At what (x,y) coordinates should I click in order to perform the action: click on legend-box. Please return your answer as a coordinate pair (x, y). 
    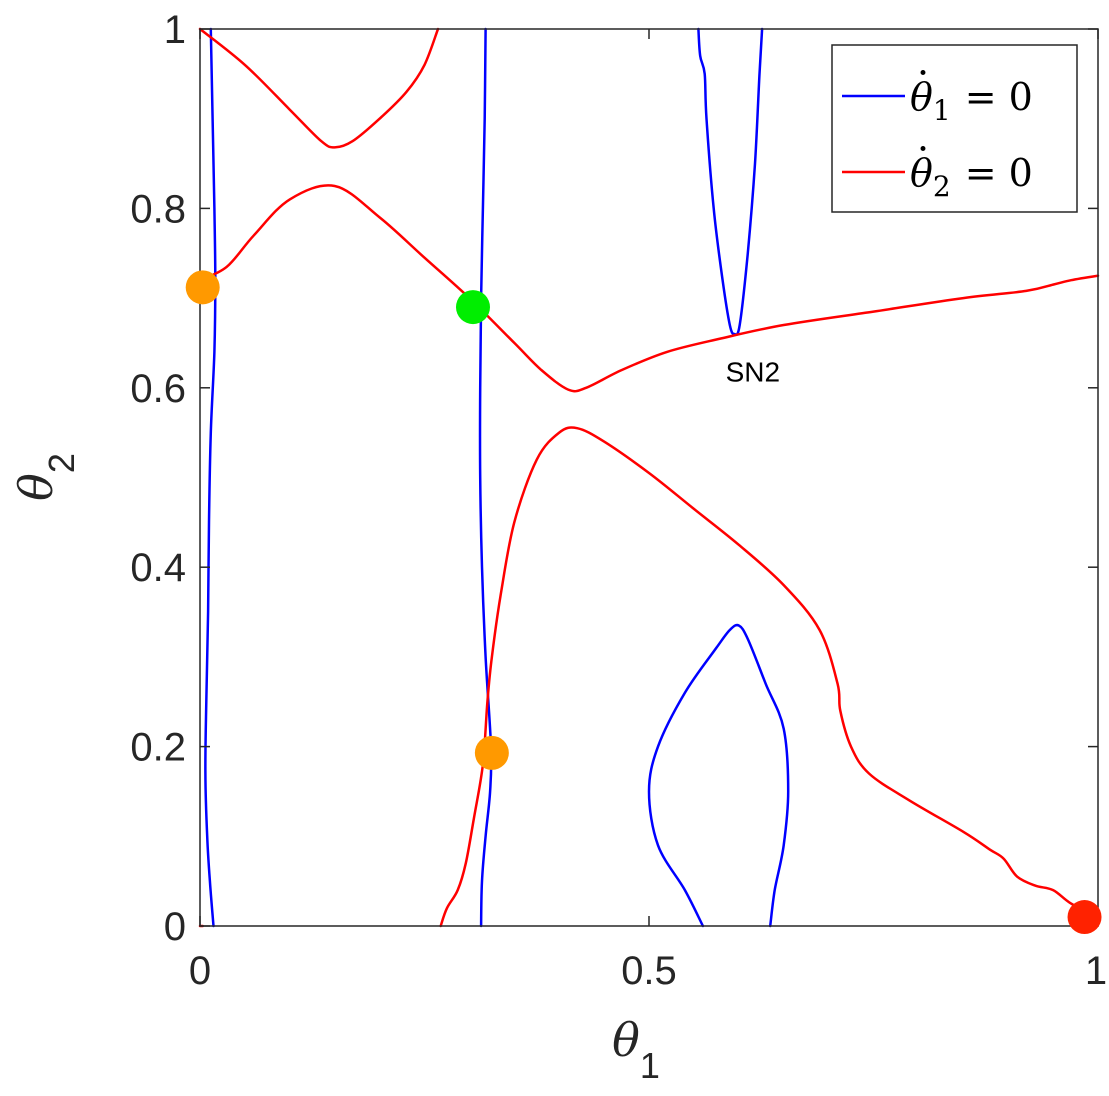
    Looking at the image, I should click on (954, 128).